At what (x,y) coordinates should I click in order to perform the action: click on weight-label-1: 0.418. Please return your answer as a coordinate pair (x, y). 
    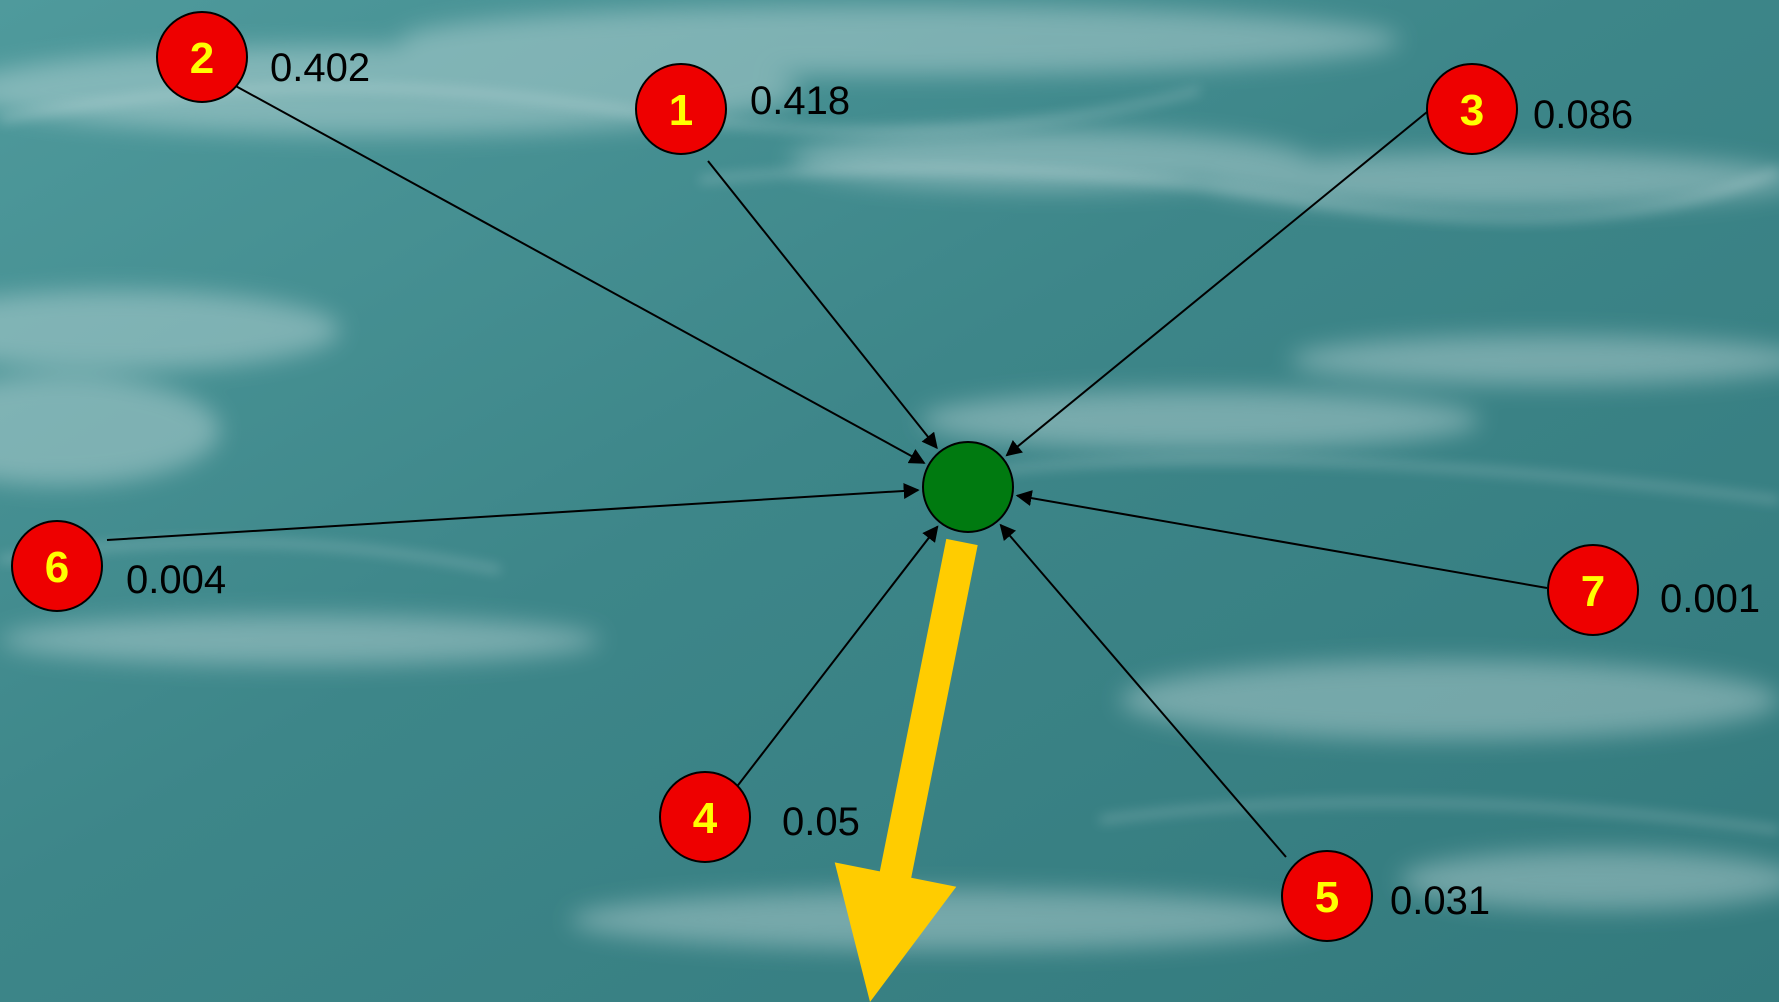
    Looking at the image, I should click on (800, 101).